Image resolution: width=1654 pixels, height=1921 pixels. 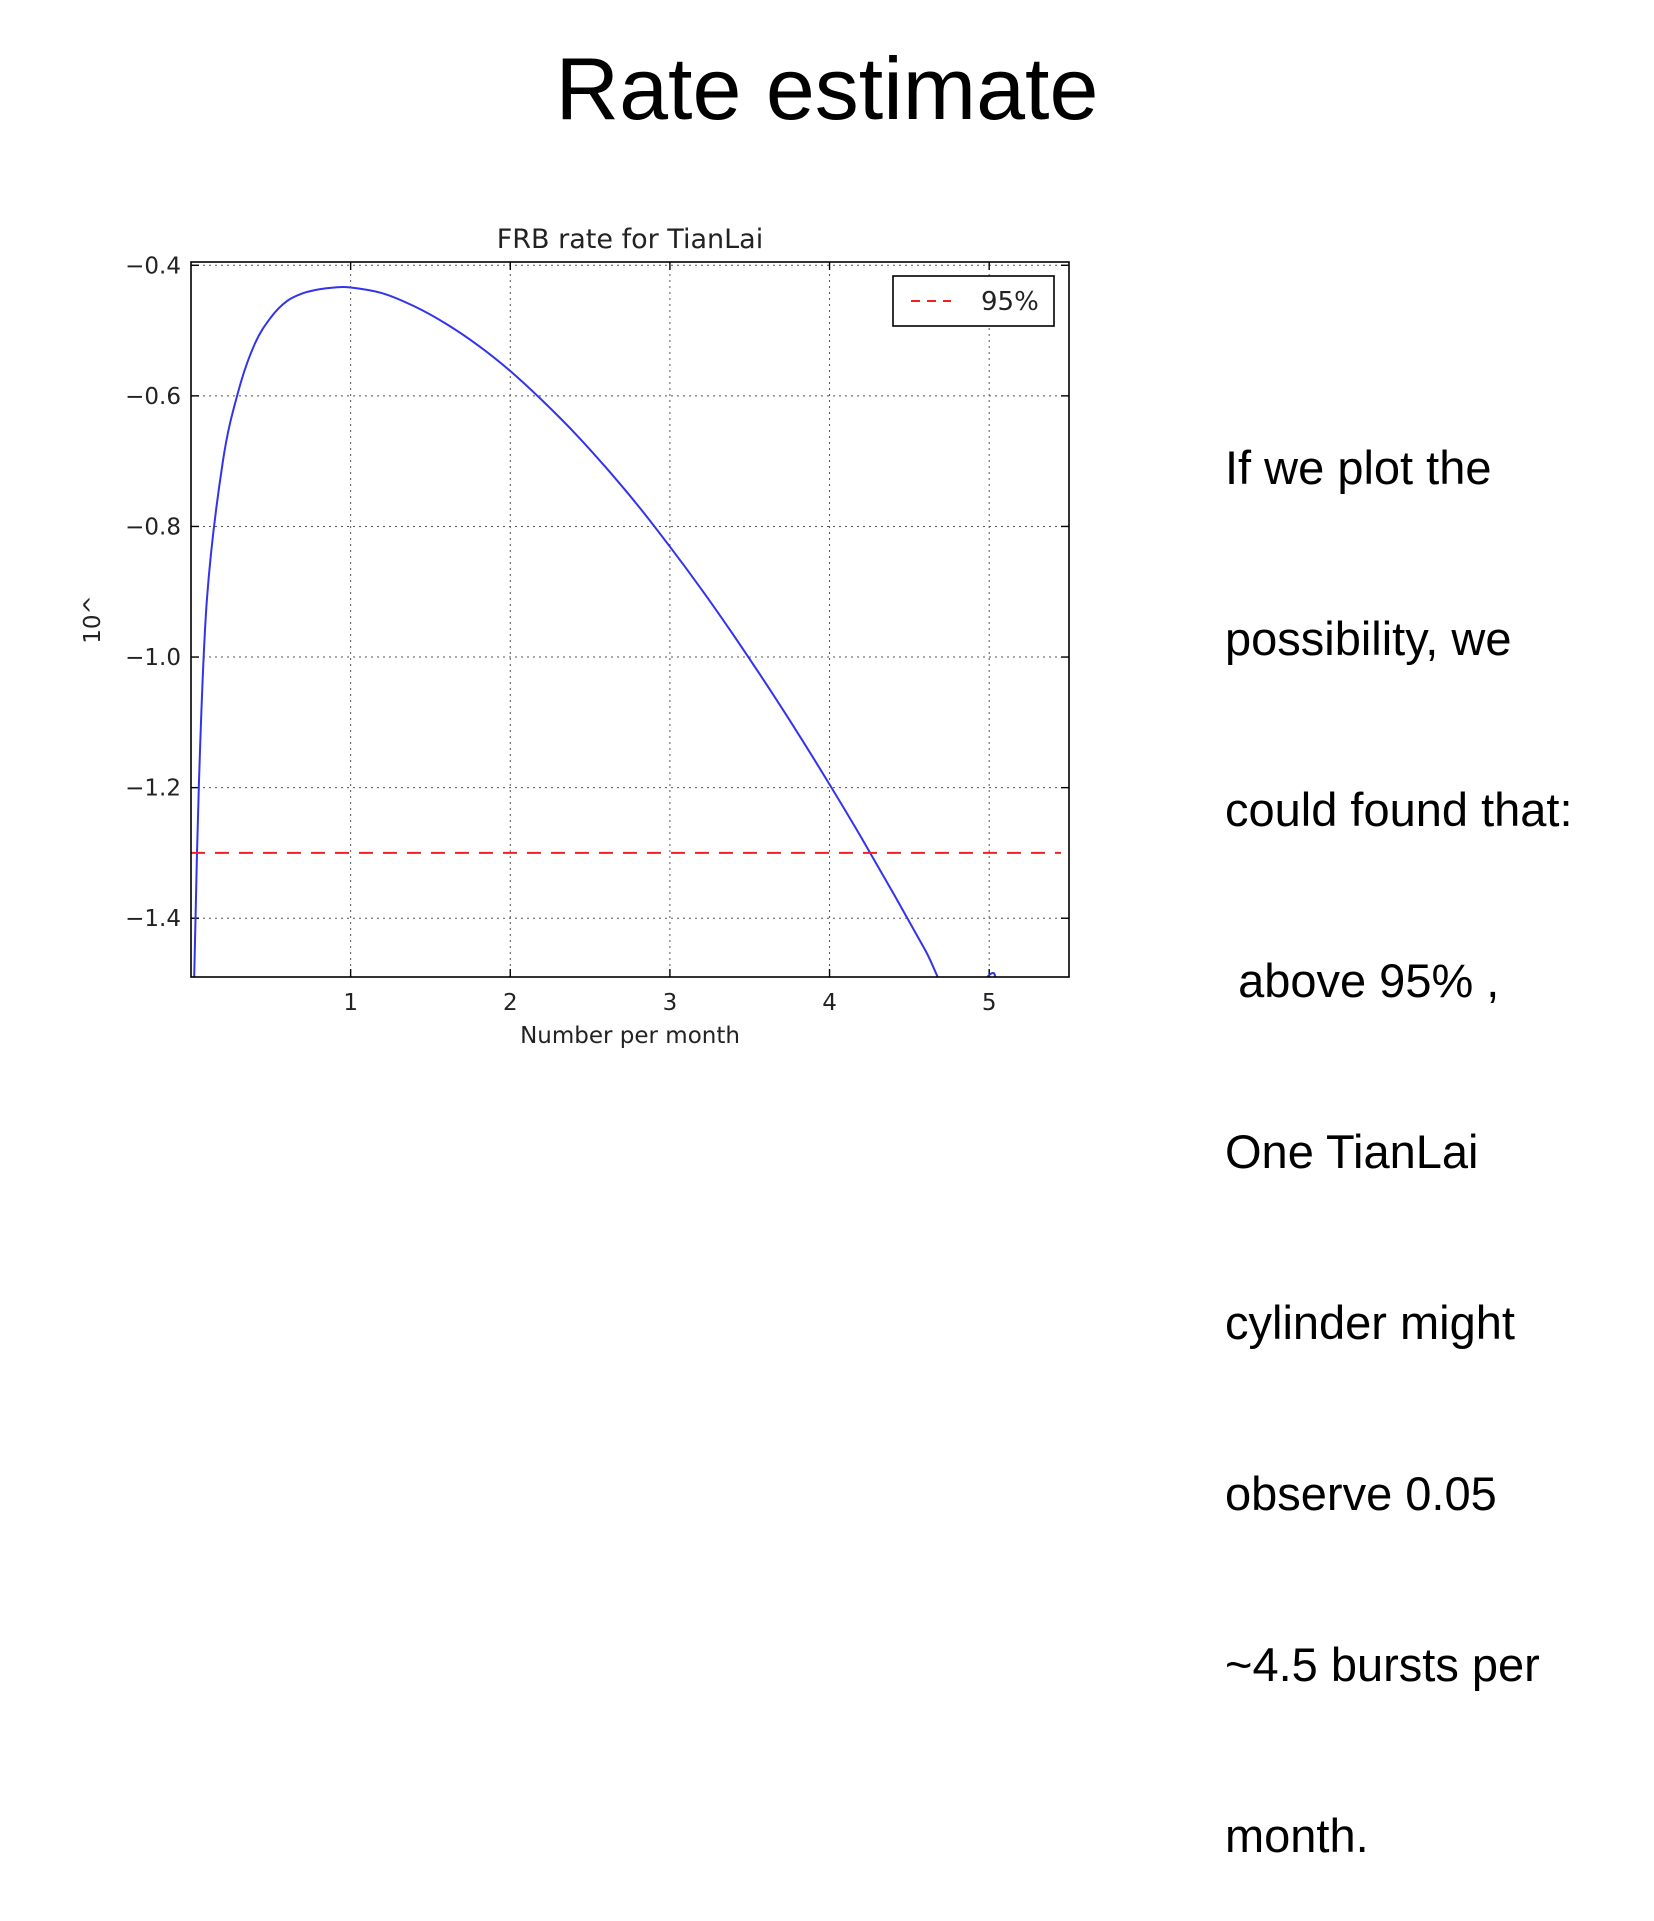 I want to click on x-tick-label: 5, so click(x=989, y=1003).